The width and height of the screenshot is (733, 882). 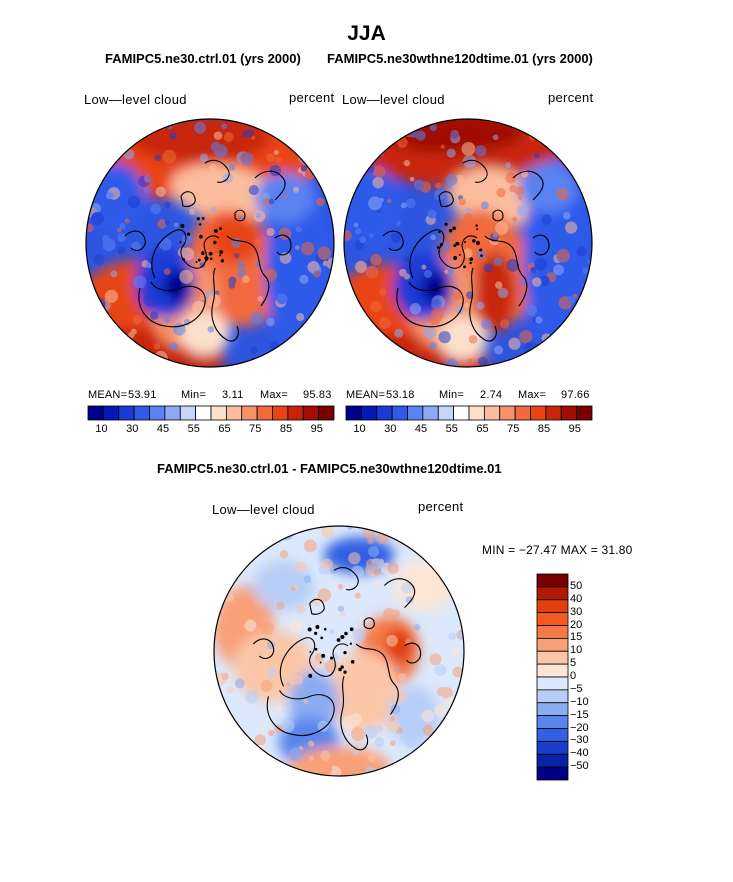 I want to click on left-mean-label: MEAN=, so click(x=108, y=395).